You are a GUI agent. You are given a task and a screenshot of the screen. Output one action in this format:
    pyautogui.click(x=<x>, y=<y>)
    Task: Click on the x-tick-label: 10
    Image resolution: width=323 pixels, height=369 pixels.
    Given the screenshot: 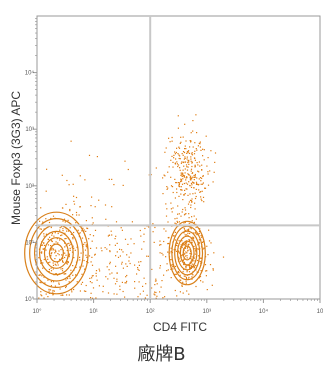 What is the action you would take?
    pyautogui.click(x=320, y=312)
    